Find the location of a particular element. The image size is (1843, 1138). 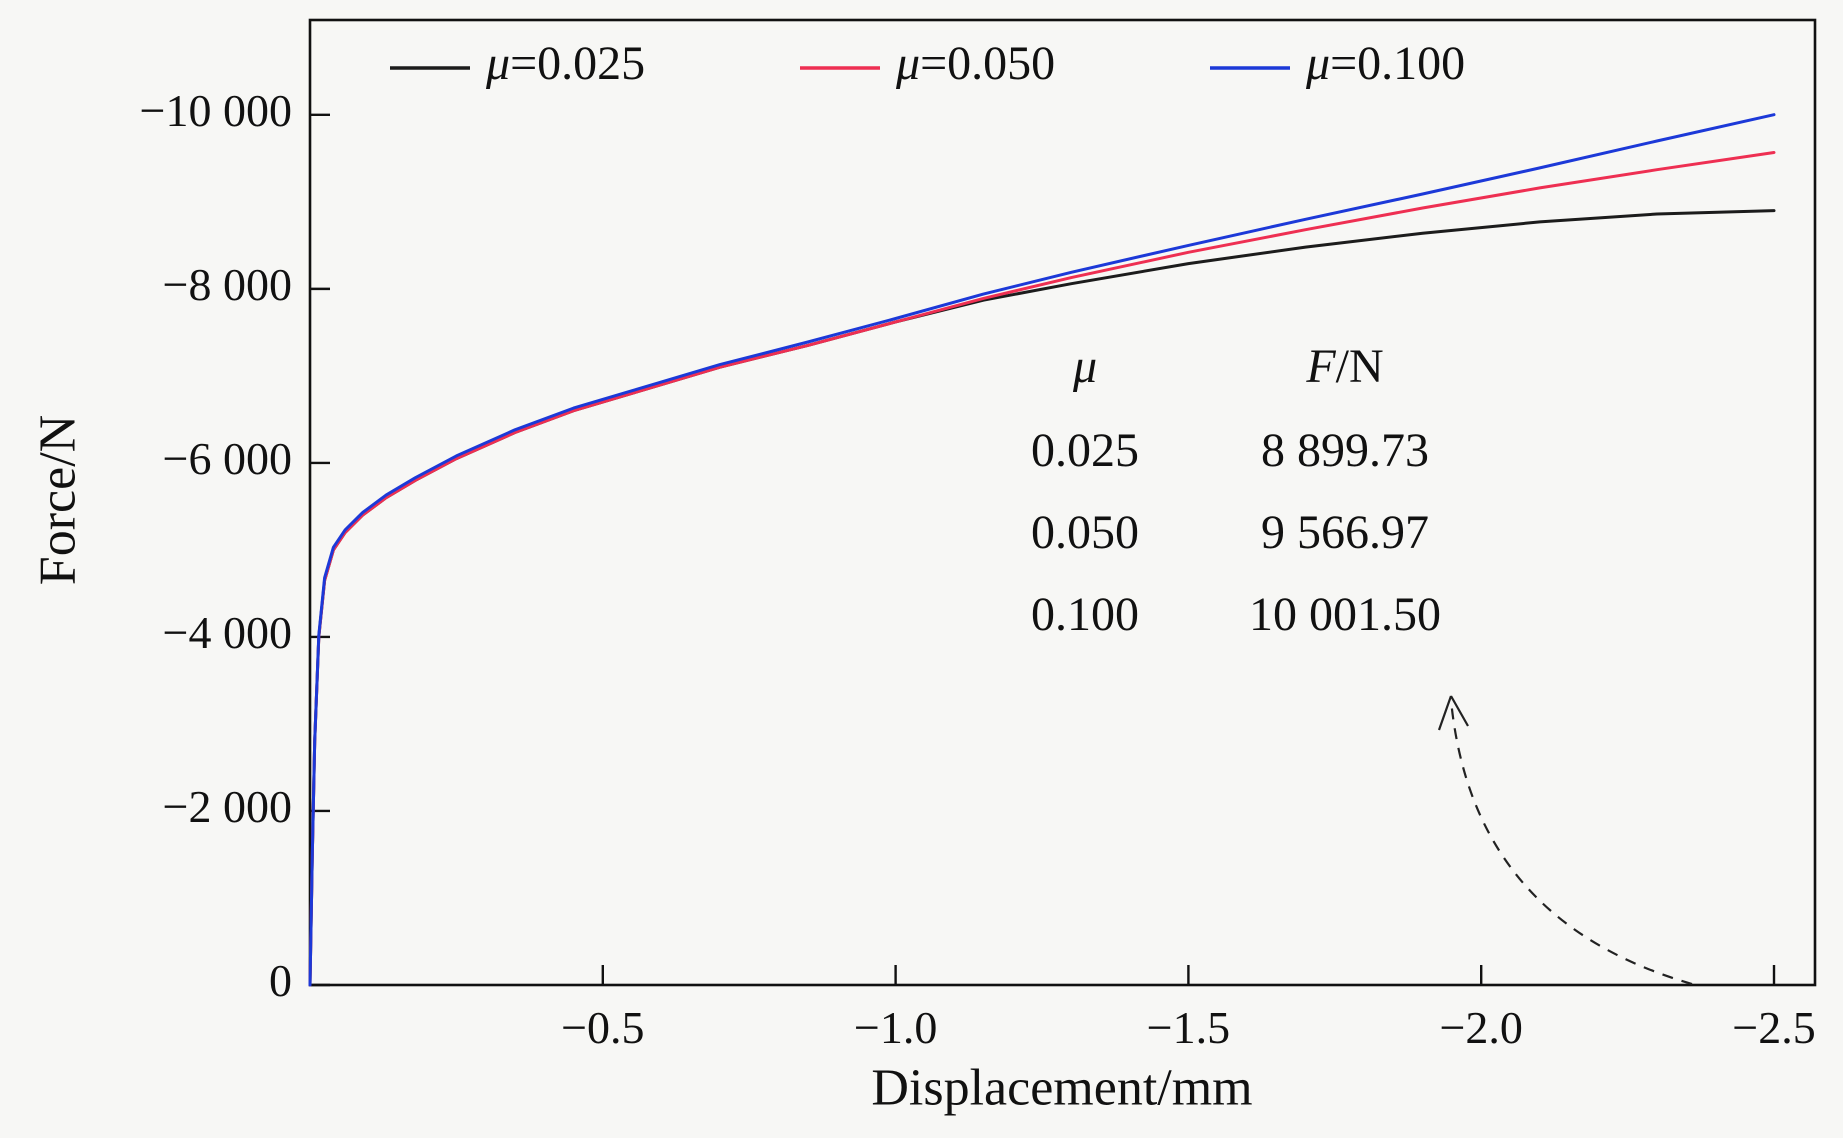

result-table-cell: 0.100 is located at coordinates (1085, 614).